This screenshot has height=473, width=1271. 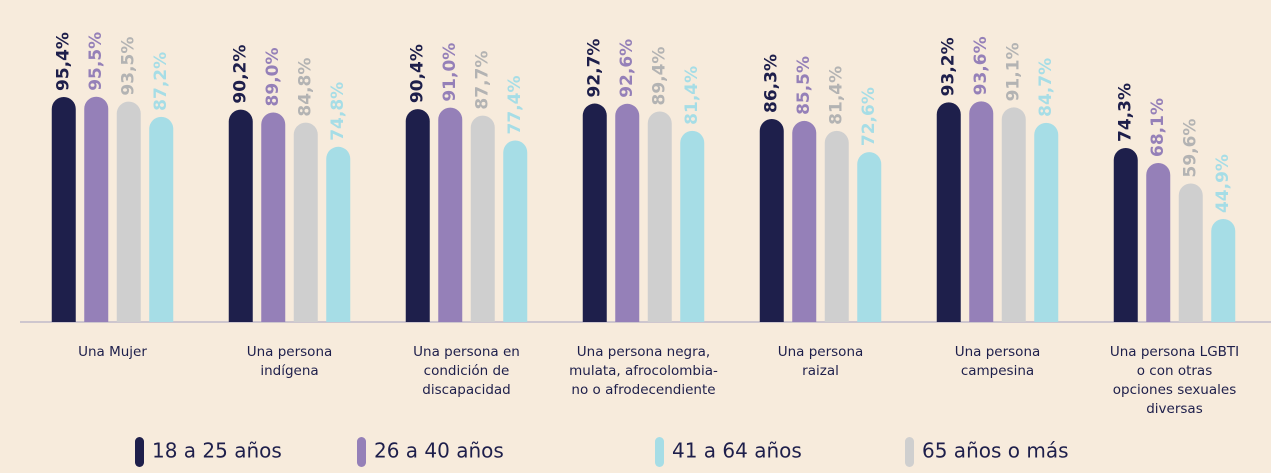 What do you see at coordinates (466, 371) in the screenshot?
I see `x-tick-label: Una persona en condición de discapacidad` at bounding box center [466, 371].